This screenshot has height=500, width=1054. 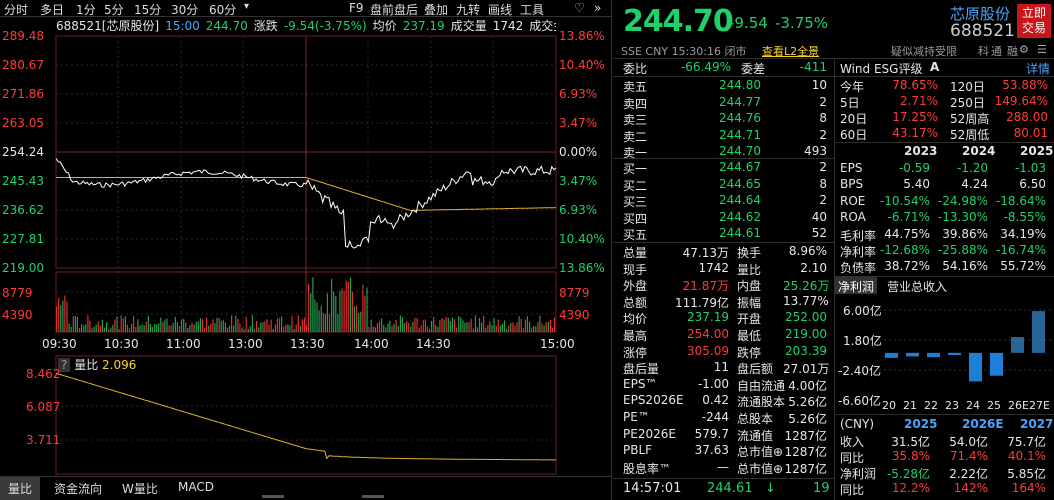 What do you see at coordinates (265, 26) in the screenshot?
I see `info-chg-label: 涨跌` at bounding box center [265, 26].